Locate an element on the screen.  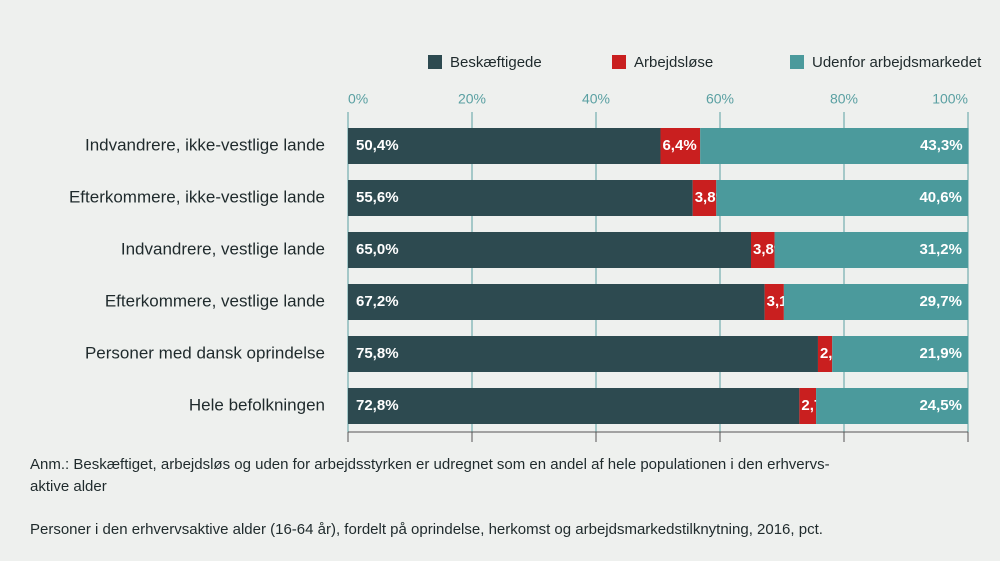
x-tick-label: 60% is located at coordinates (720, 99).